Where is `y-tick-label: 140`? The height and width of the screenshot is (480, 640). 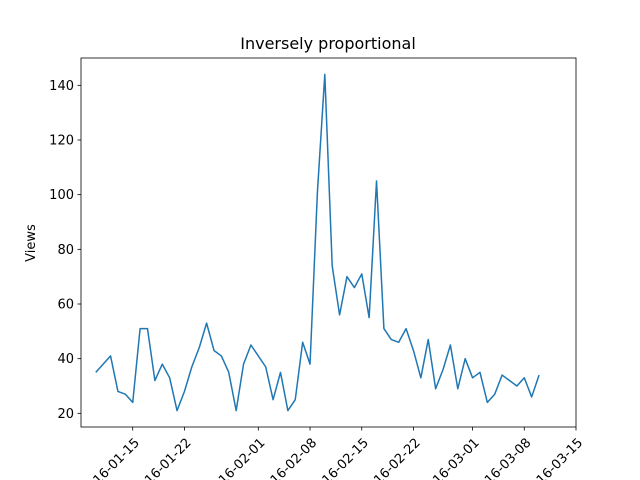 y-tick-label: 140 is located at coordinates (61, 86).